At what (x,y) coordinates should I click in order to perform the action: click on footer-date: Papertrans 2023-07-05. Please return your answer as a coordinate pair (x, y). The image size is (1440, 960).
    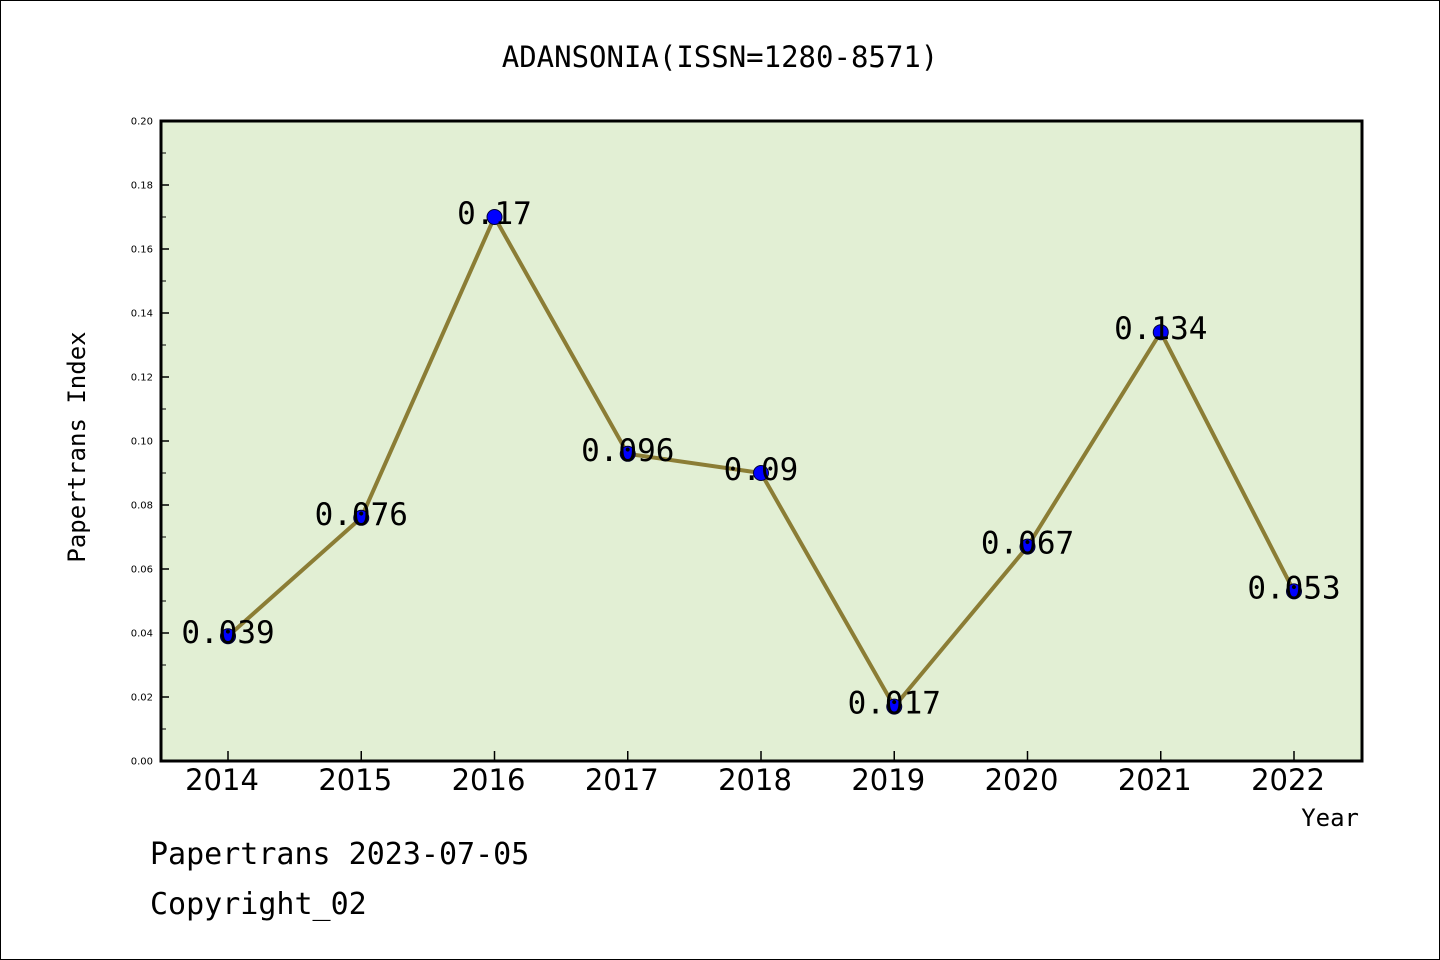
    Looking at the image, I should click on (339, 854).